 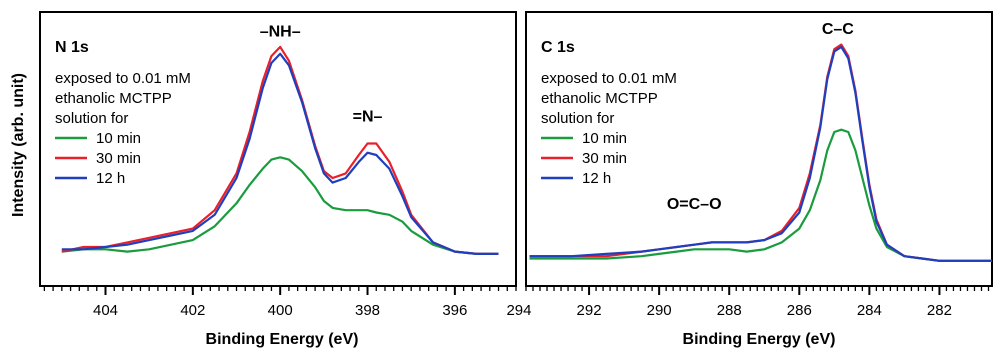 What do you see at coordinates (72, 47) in the screenshot?
I see `panel-title: N 1s` at bounding box center [72, 47].